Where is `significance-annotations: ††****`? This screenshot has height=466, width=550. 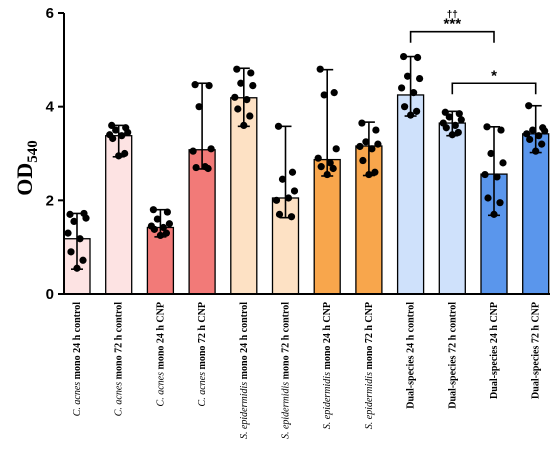
significance-annotations: ††**** is located at coordinates (473, 52).